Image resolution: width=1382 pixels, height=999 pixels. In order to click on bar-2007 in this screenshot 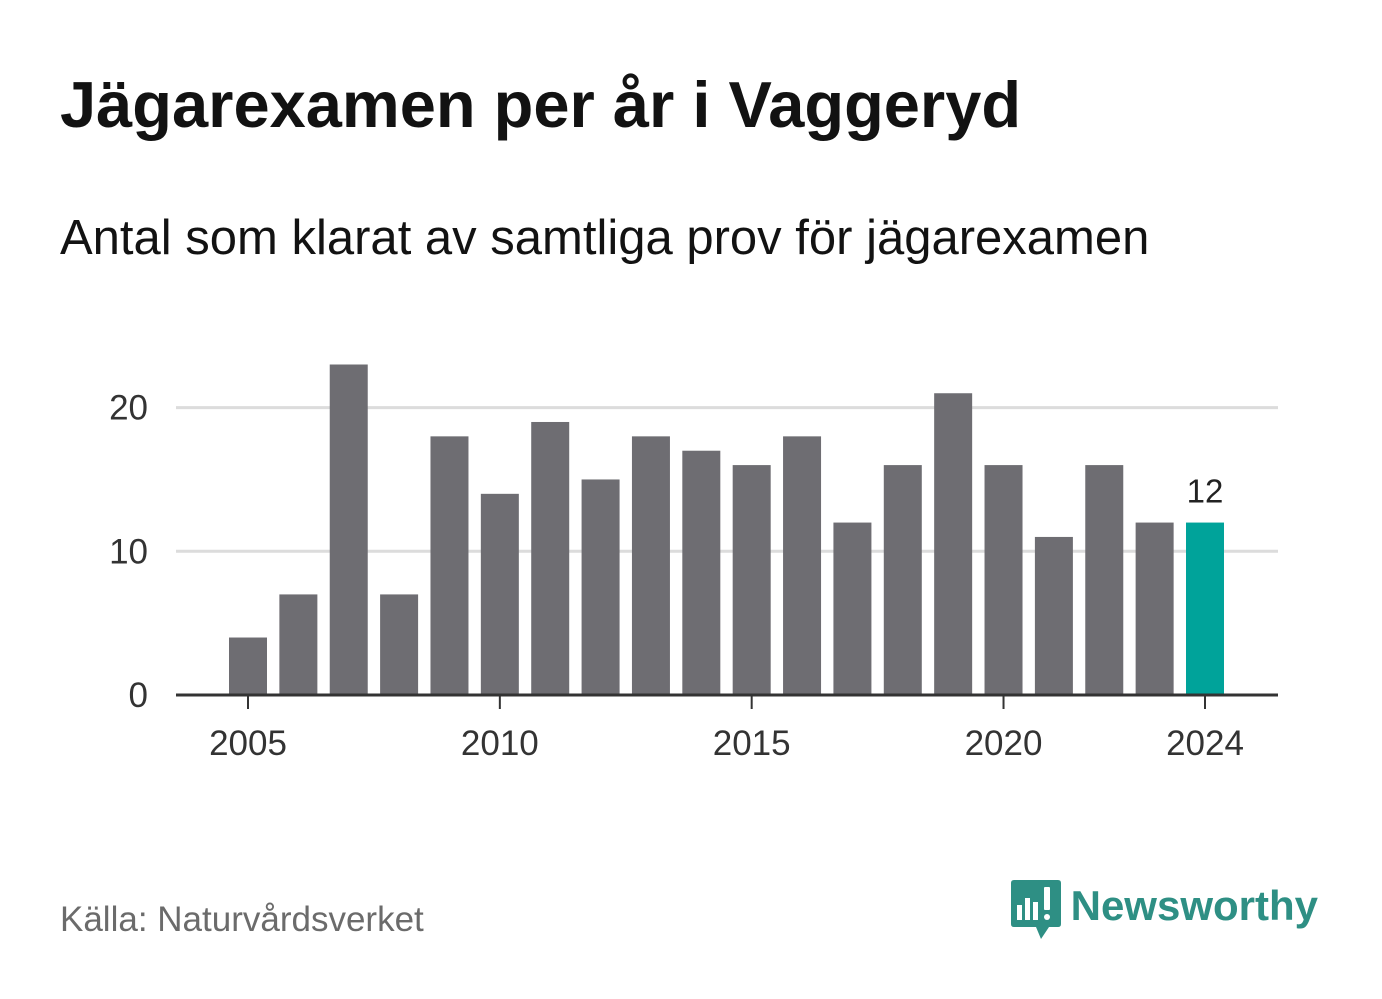, I will do `click(348, 529)`.